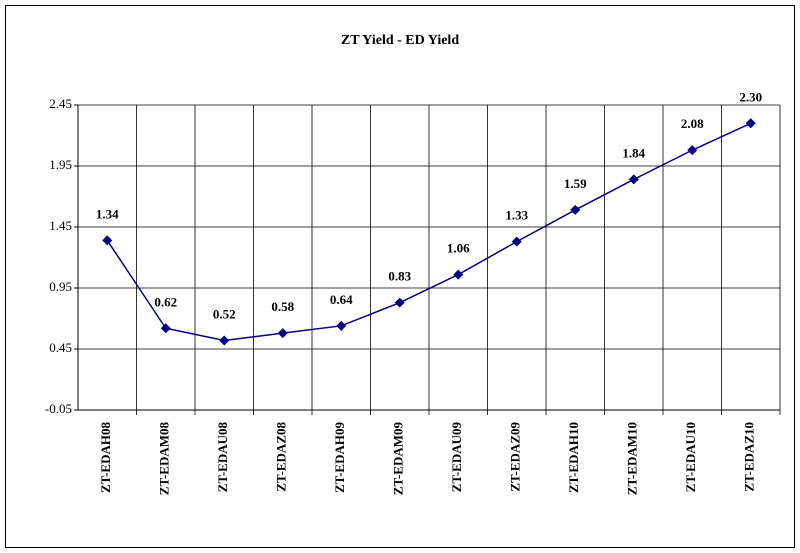 This screenshot has width=800, height=553. What do you see at coordinates (58, 408) in the screenshot?
I see `y-tick-label: -0.05` at bounding box center [58, 408].